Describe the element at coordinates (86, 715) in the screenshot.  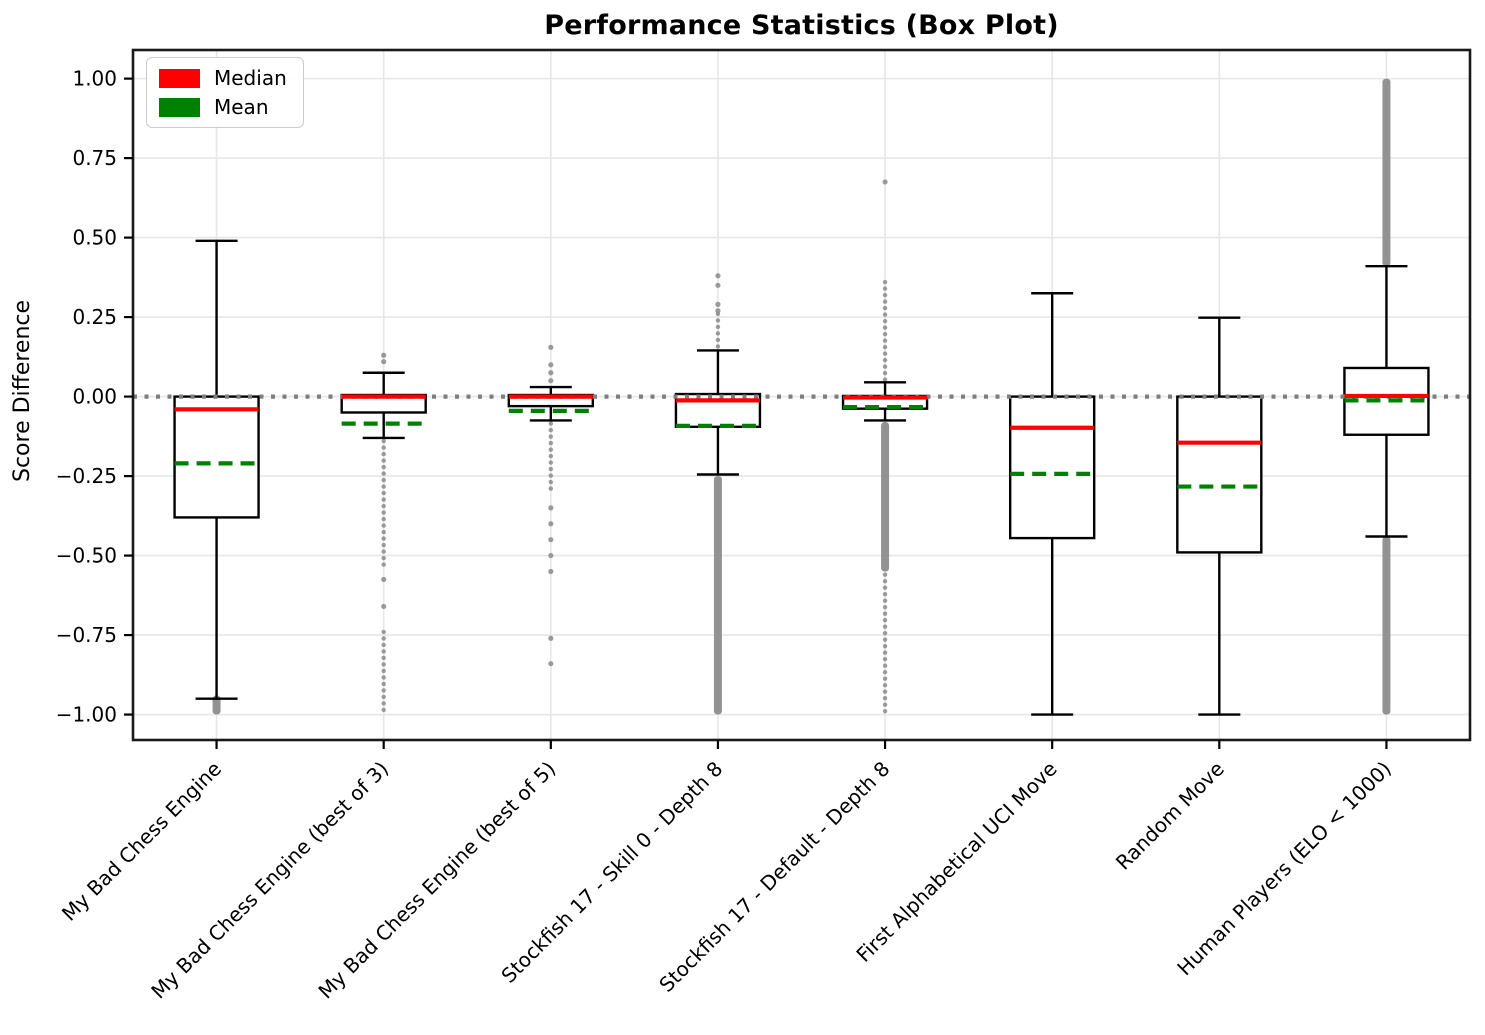
I see `y-tick-label: −1.00` at that location.